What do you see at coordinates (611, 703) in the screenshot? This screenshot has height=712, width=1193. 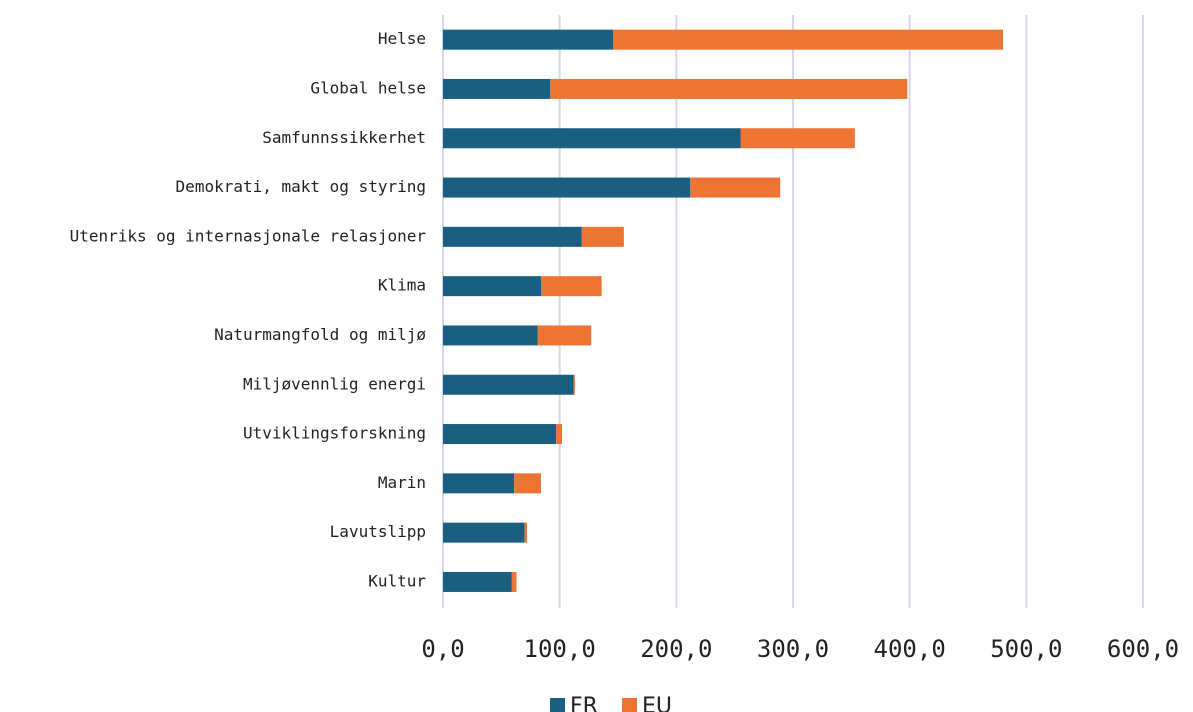 I see `legend: FR EU` at bounding box center [611, 703].